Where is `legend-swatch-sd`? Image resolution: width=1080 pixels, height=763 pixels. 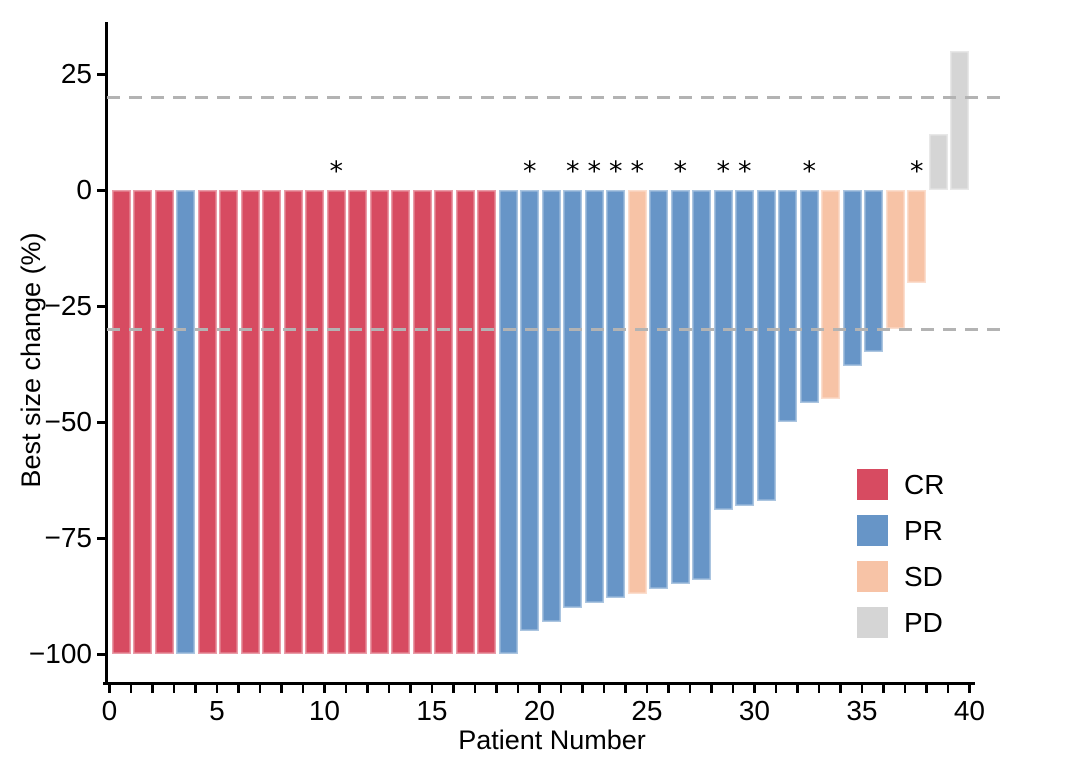 legend-swatch-sd is located at coordinates (872, 576).